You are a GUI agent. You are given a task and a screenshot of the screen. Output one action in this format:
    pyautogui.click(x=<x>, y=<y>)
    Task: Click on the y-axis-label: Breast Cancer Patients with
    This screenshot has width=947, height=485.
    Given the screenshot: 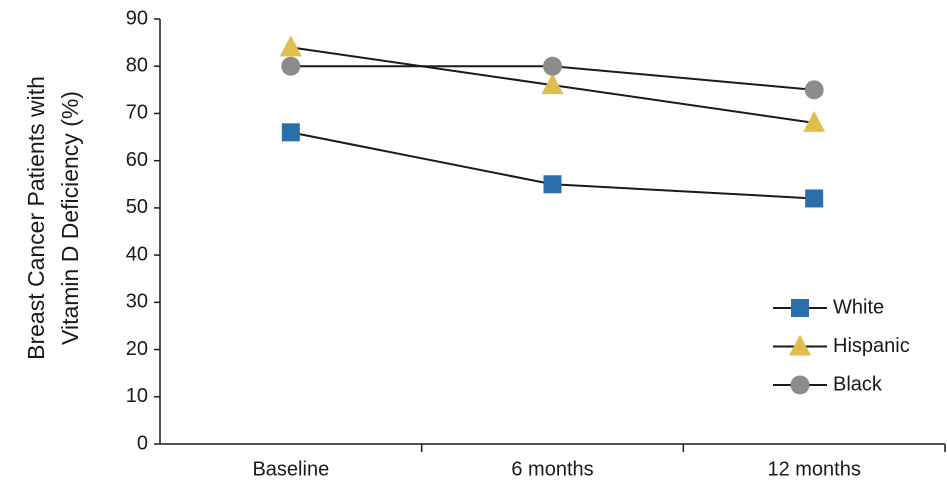 What is the action you would take?
    pyautogui.click(x=36, y=218)
    